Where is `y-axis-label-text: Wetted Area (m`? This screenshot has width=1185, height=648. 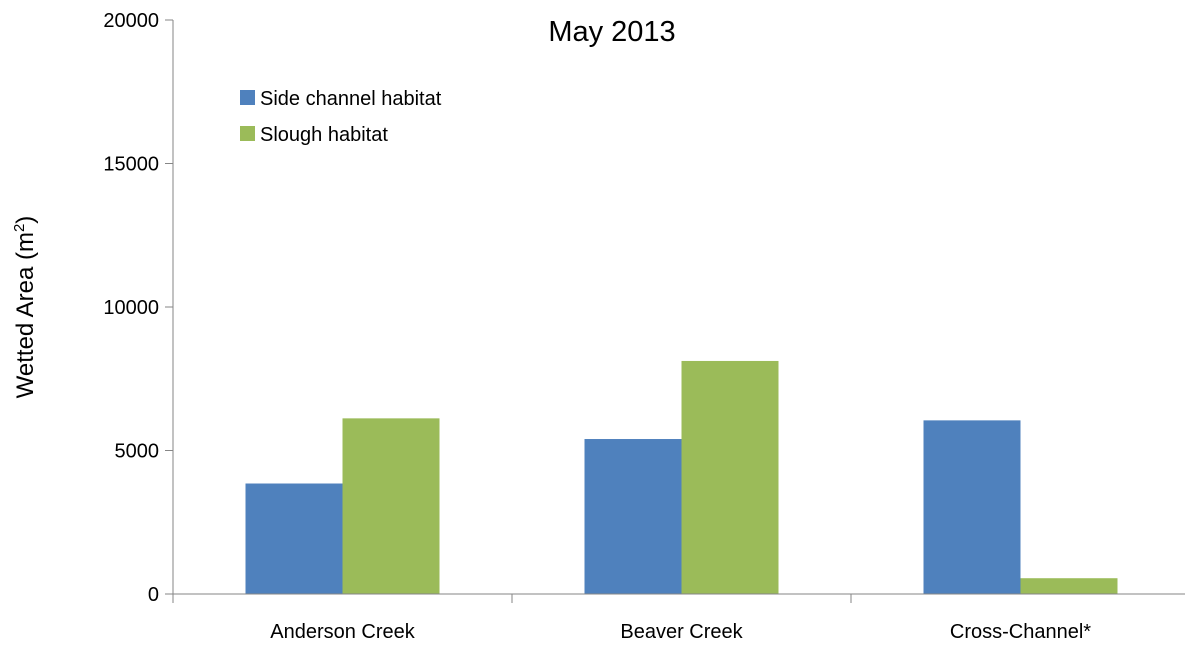 y-axis-label-text: Wetted Area (m is located at coordinates (25, 315).